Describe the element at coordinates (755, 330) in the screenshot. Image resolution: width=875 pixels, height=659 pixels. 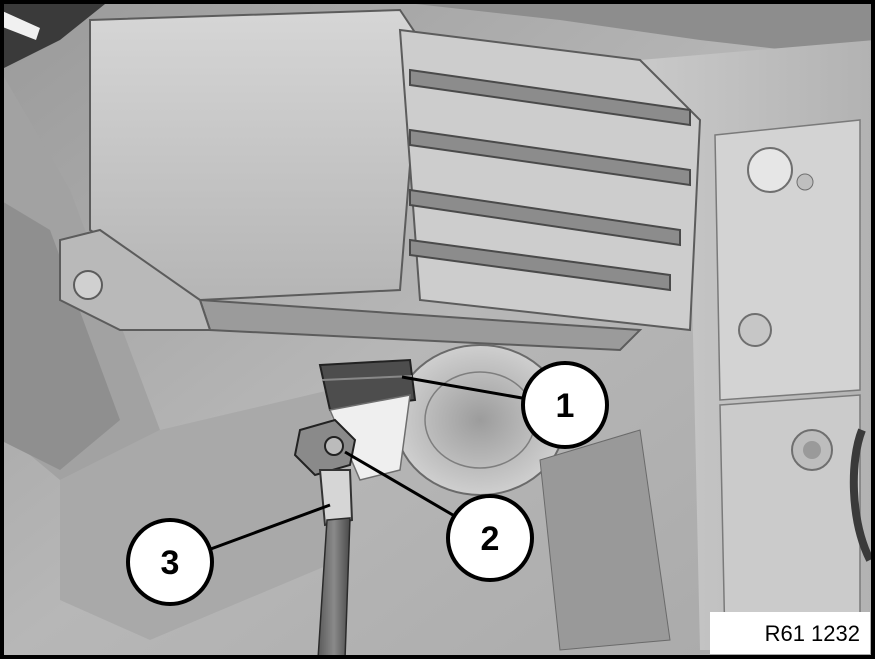
I see `round-grommet` at that location.